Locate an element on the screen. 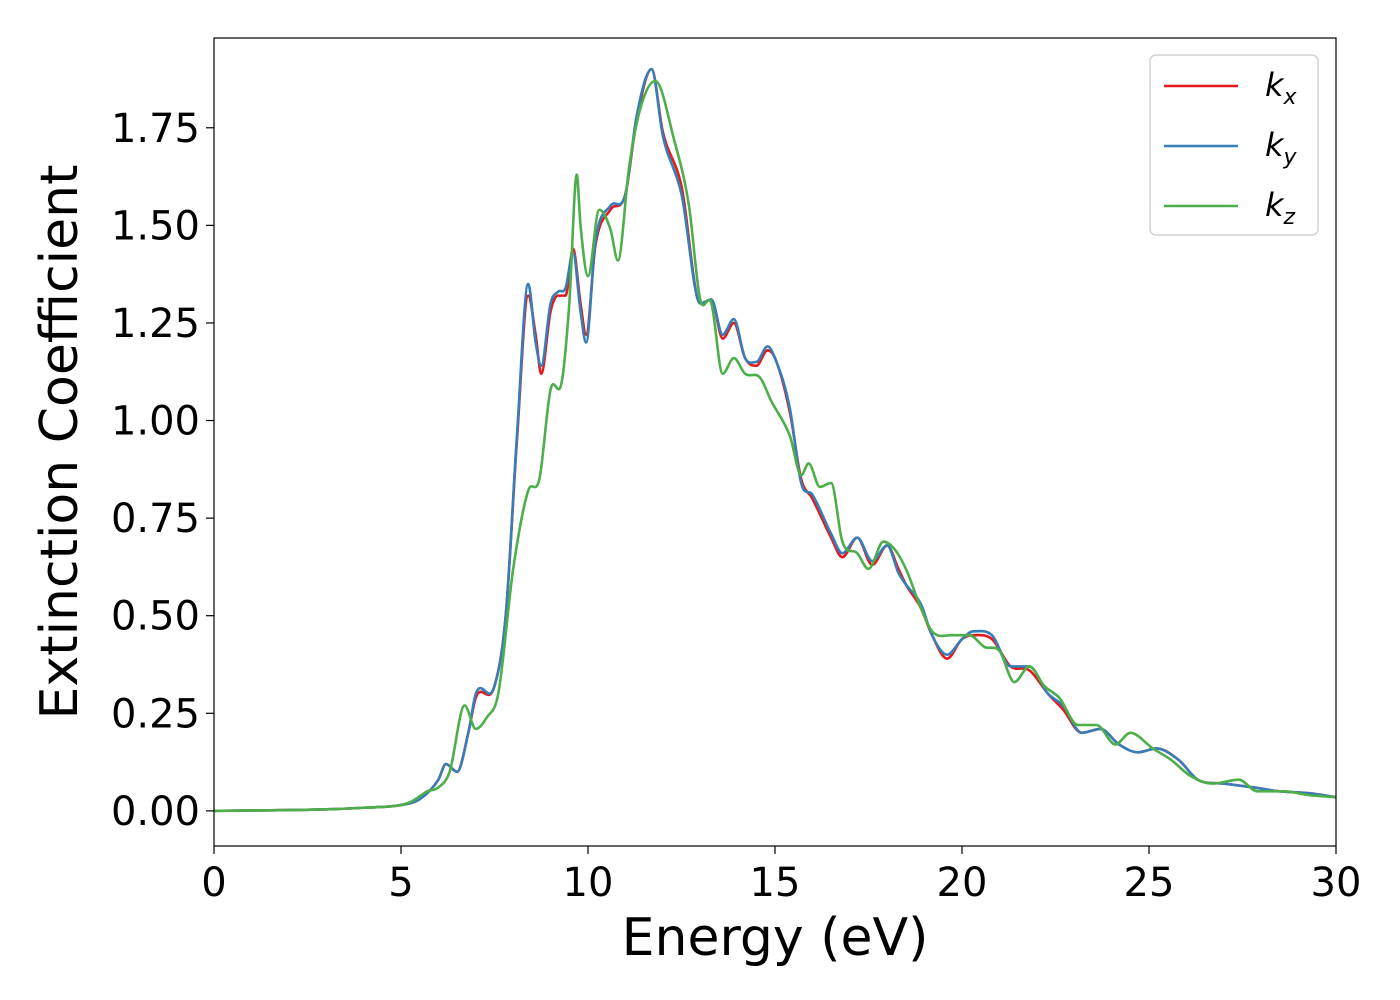 Image resolution: width=1400 pixels, height=1000 pixels. y-axis-ticks: 0.00 0.25 0.50 0.75 1.00 1.25 1.50 1.75 is located at coordinates (162, 470).